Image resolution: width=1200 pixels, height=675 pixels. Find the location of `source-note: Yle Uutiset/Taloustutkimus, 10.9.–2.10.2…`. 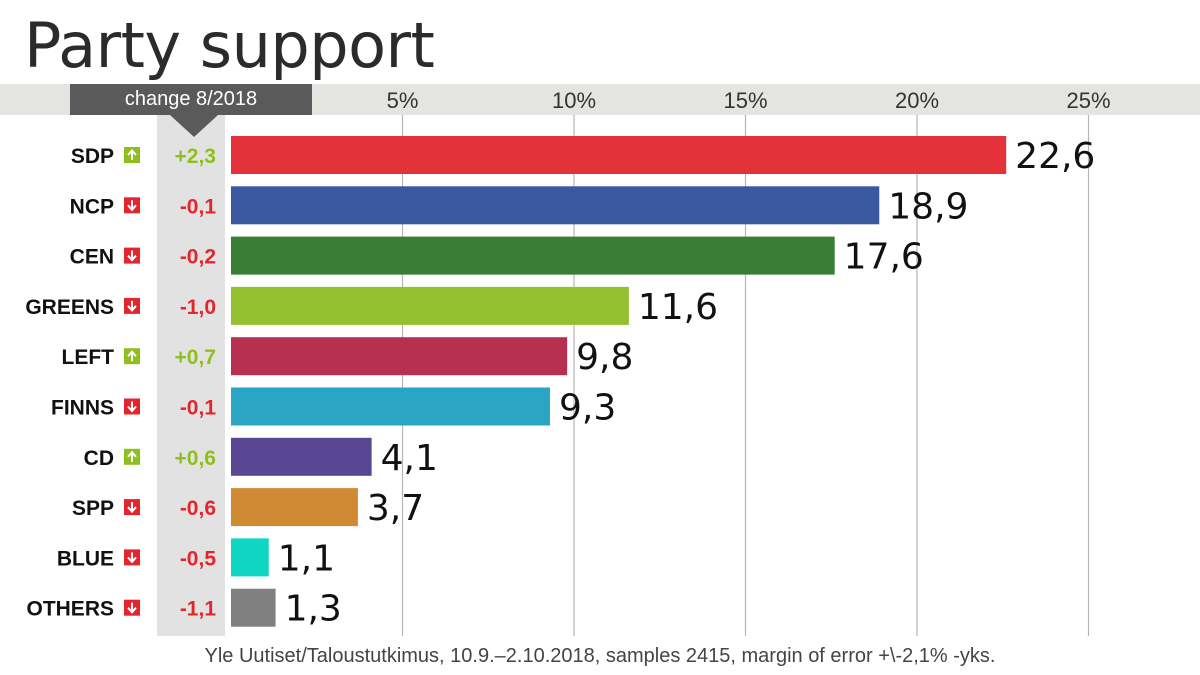

source-note: Yle Uutiset/Taloustutkimus, 10.9.–2.10.2… is located at coordinates (600, 656).